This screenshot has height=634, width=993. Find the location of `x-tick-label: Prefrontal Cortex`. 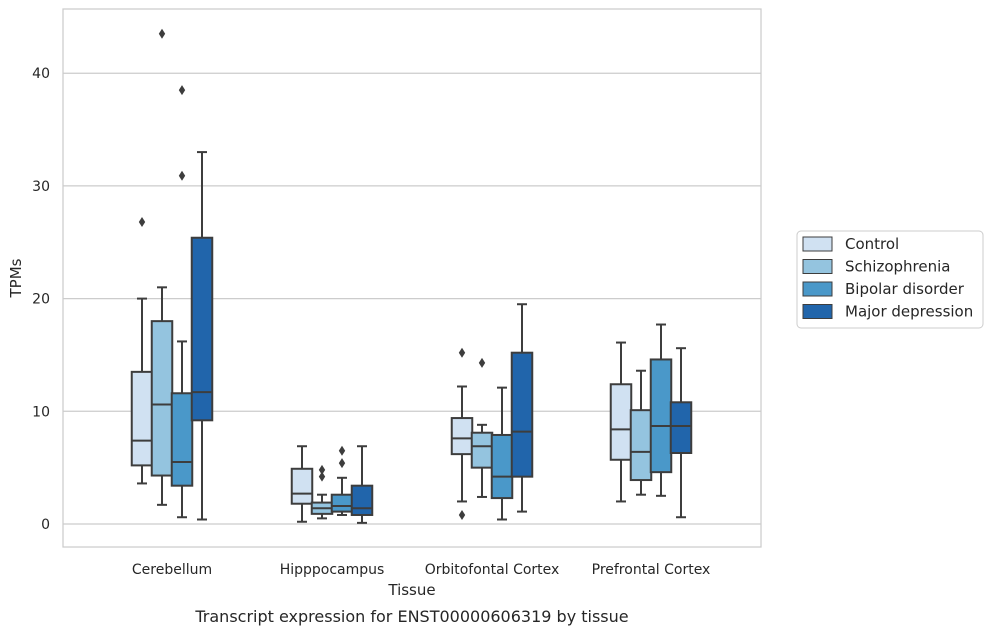

x-tick-label: Prefrontal Cortex is located at coordinates (651, 570).